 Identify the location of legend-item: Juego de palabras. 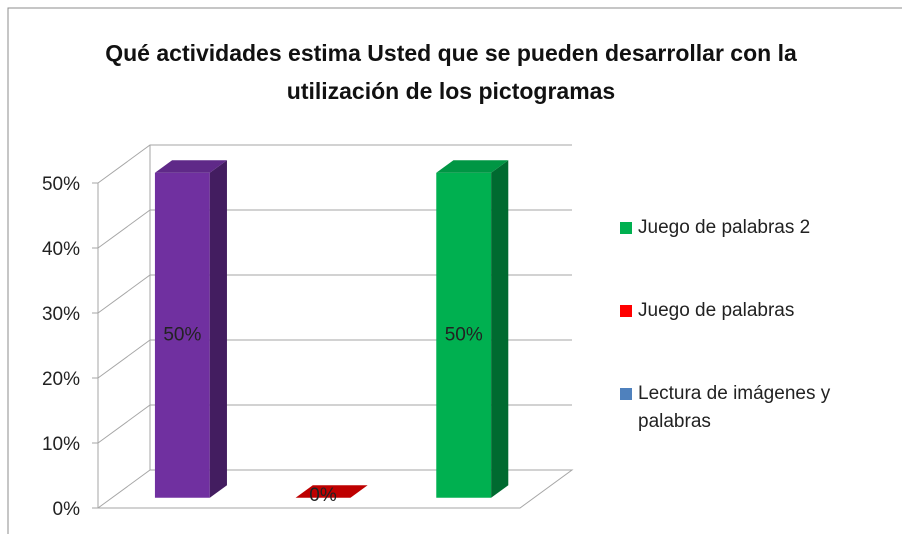
(755, 311).